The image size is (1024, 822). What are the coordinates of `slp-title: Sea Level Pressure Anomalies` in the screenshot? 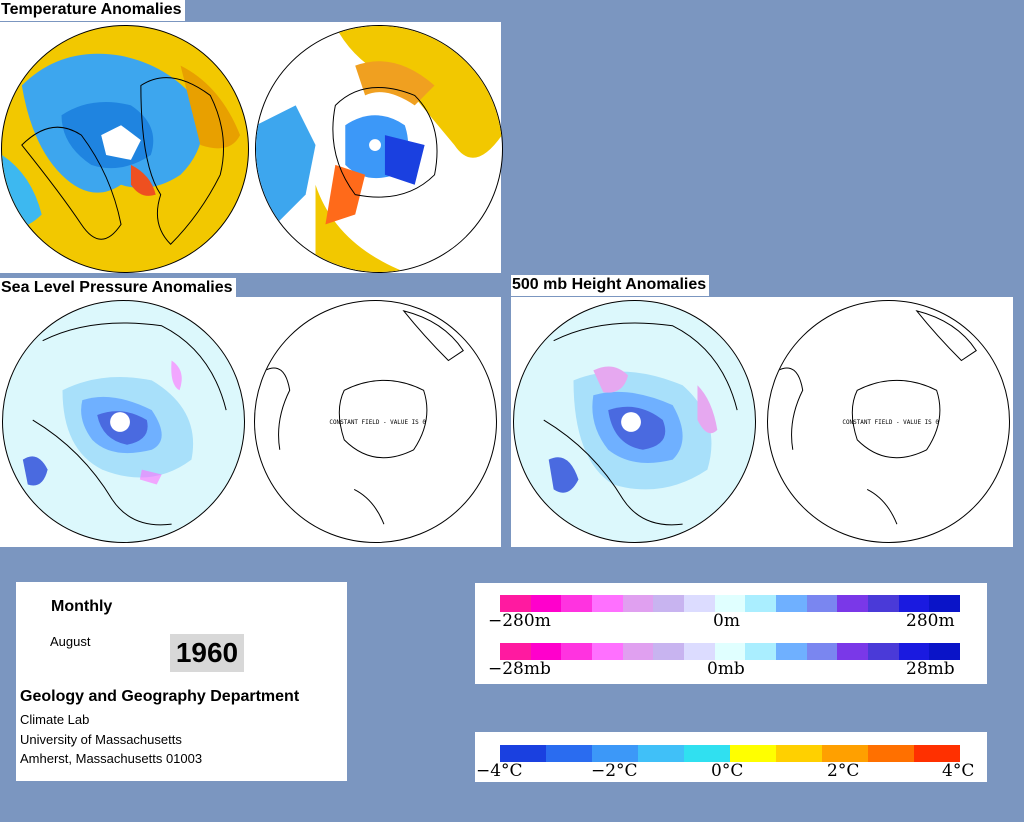 It's located at (118, 288).